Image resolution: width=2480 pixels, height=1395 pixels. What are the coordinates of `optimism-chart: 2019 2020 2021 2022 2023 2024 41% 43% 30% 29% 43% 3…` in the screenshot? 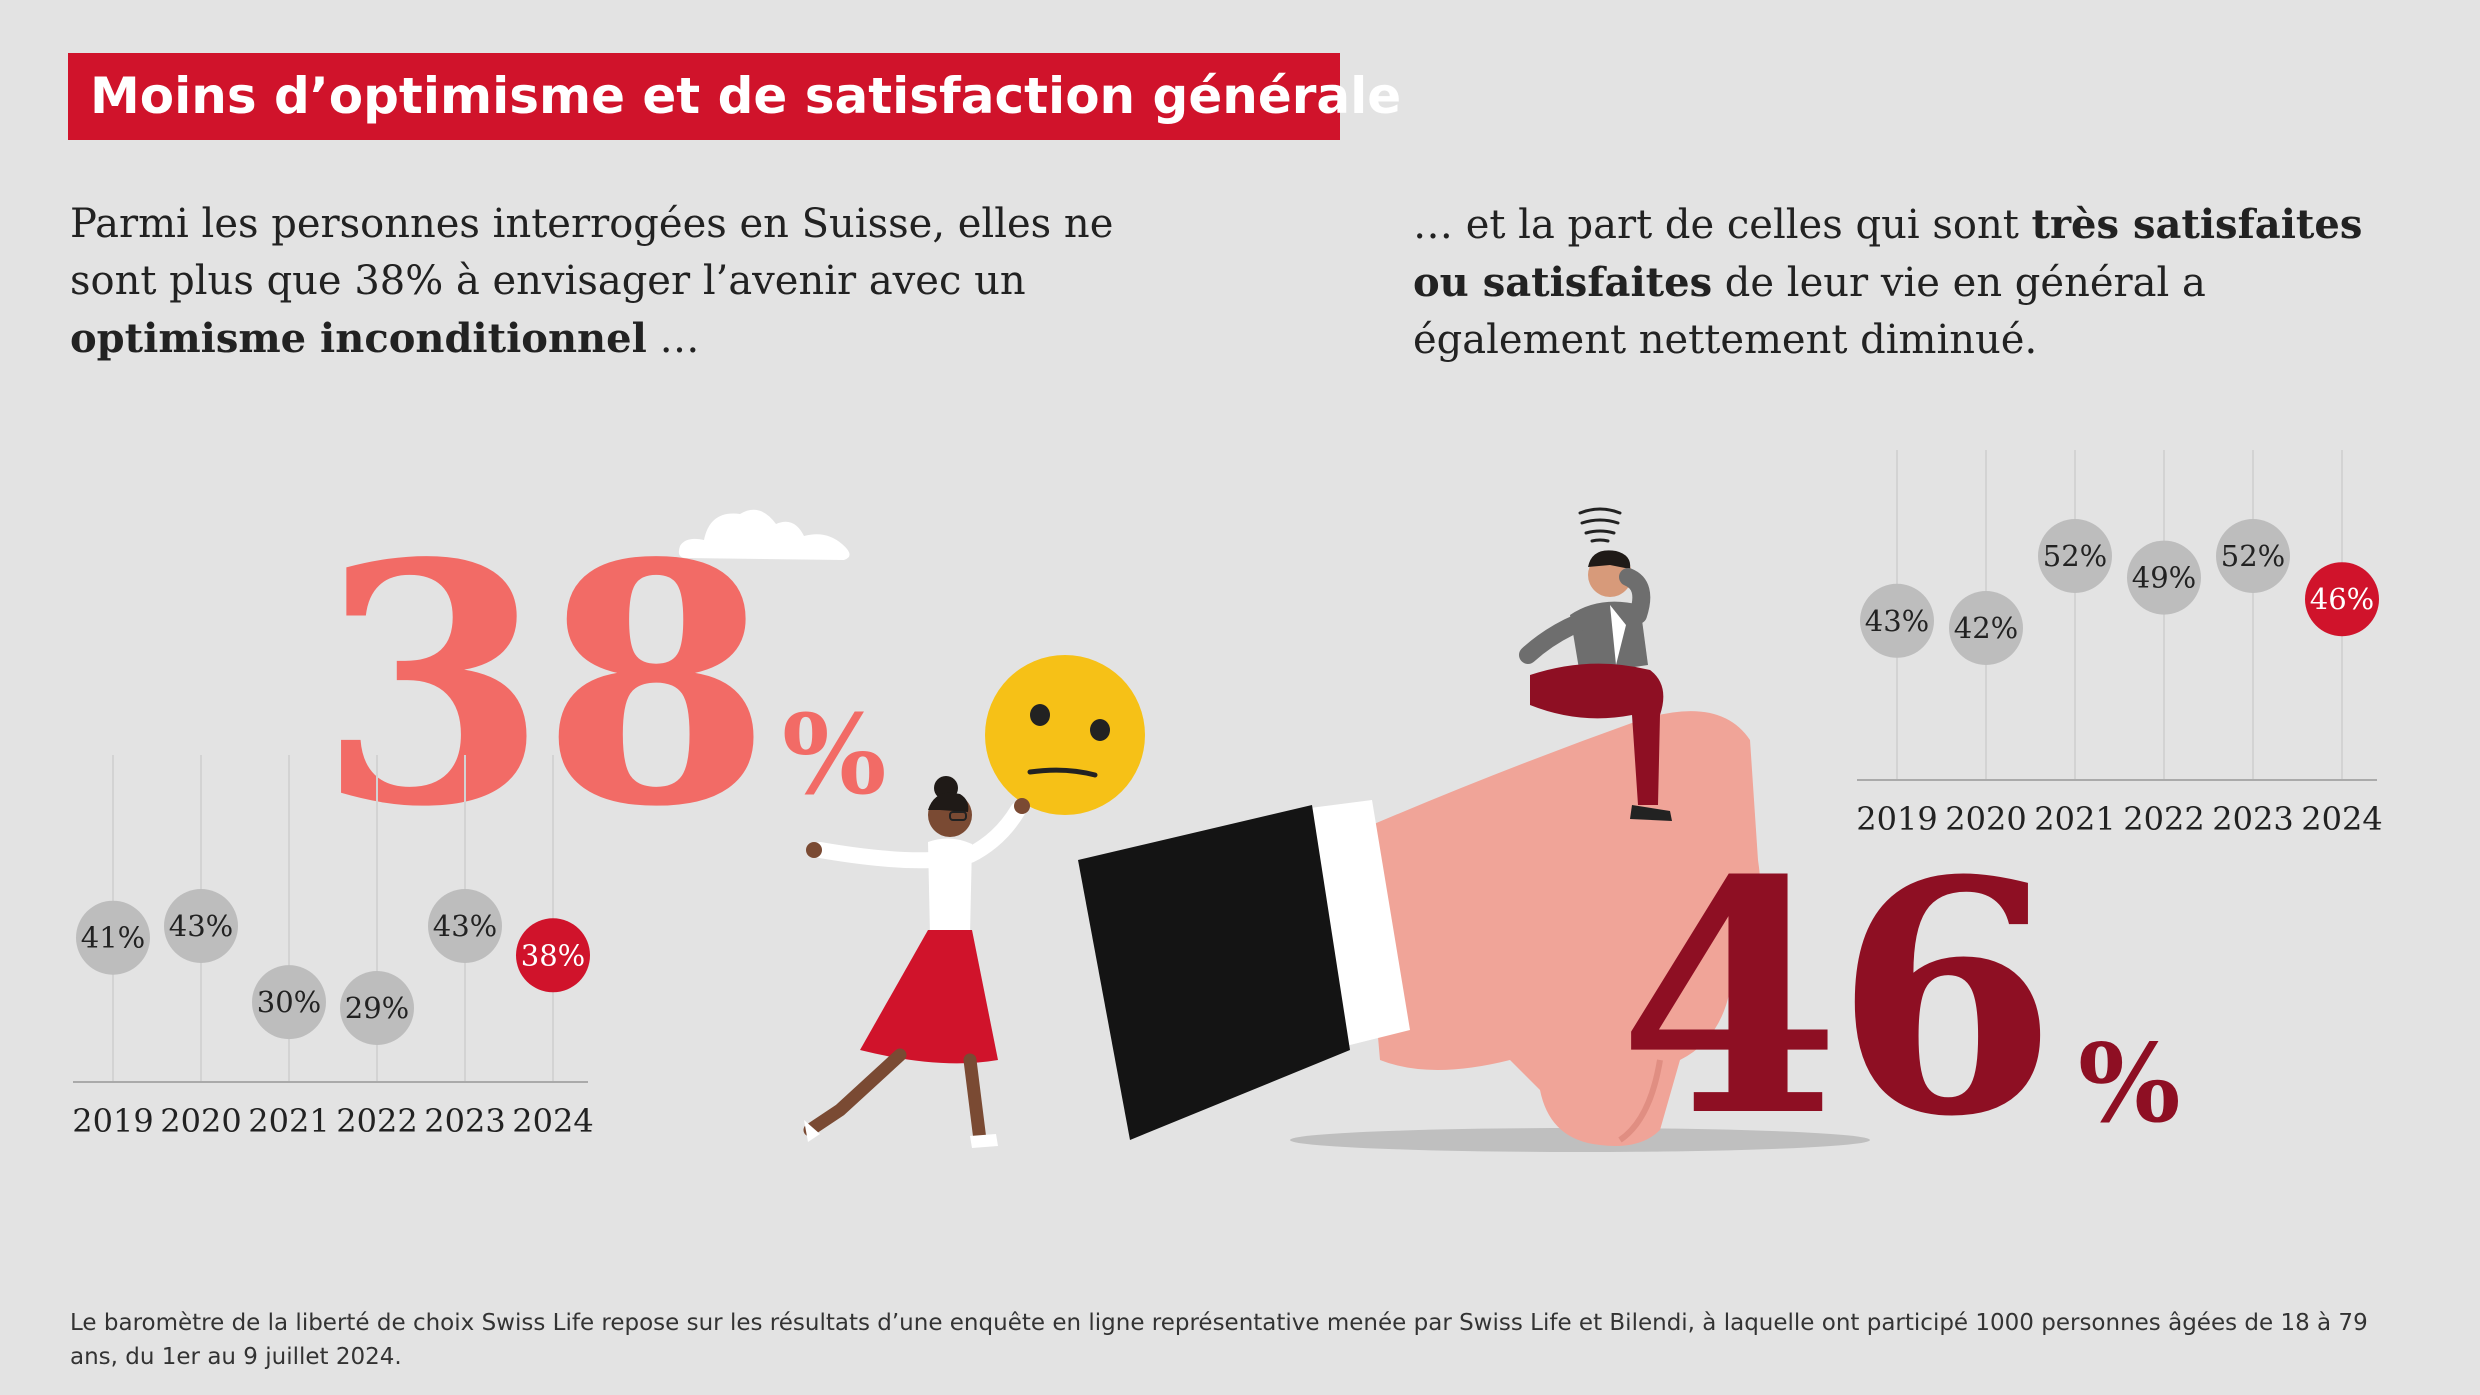 It's located at (333, 947).